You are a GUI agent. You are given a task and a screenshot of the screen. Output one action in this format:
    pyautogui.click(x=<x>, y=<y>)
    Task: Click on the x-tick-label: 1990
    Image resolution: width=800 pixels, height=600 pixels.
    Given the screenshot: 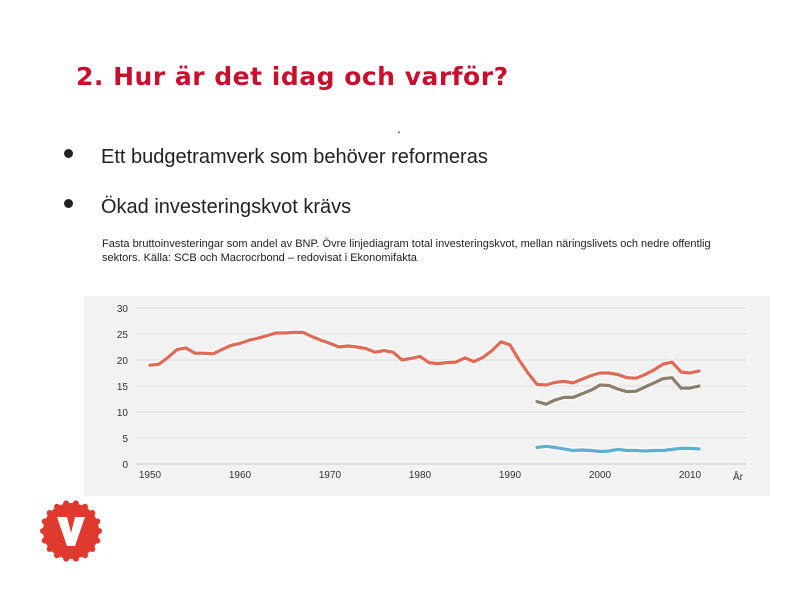 What is the action you would take?
    pyautogui.click(x=510, y=475)
    